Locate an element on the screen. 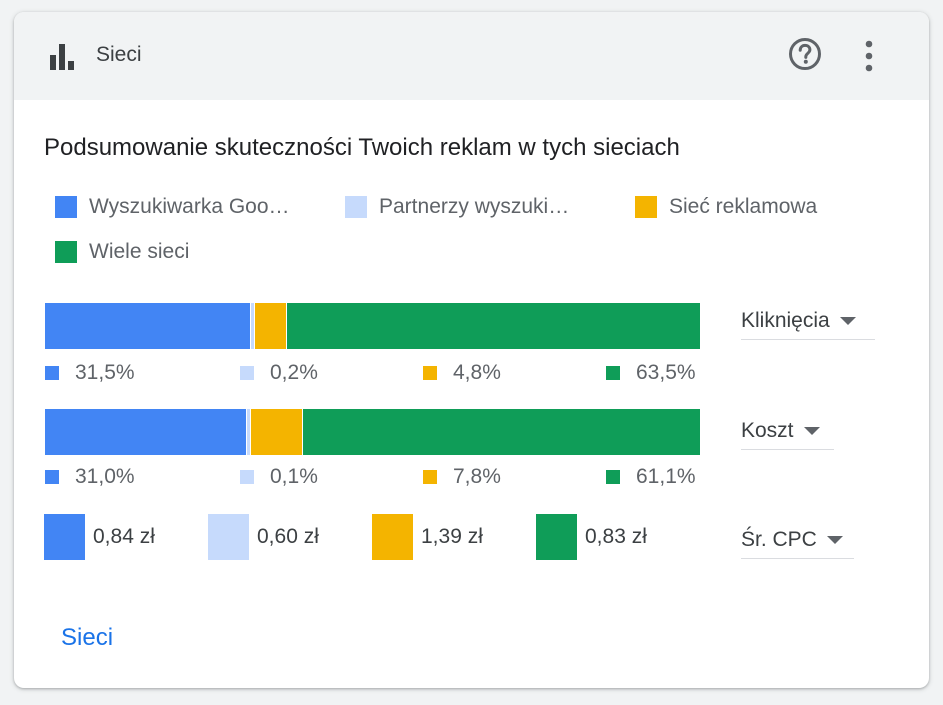 The height and width of the screenshot is (705, 943). cpc-search: 0,84 zł is located at coordinates (99, 537).